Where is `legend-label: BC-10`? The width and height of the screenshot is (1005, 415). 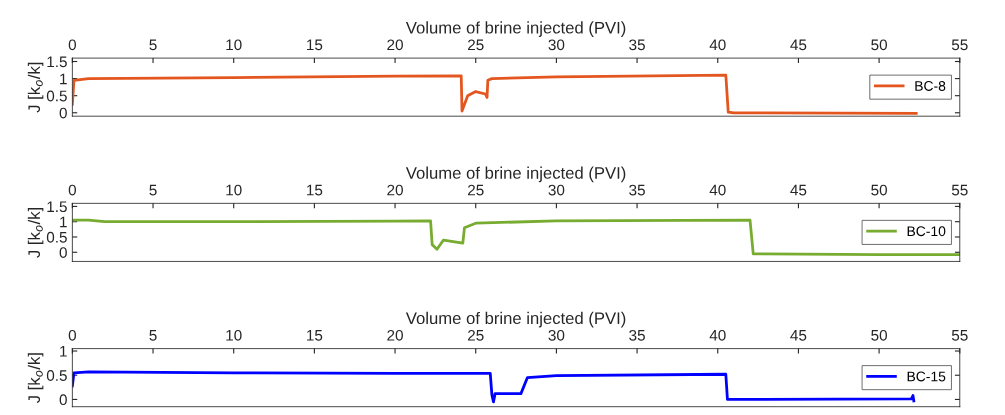 legend-label: BC-10 is located at coordinates (926, 231).